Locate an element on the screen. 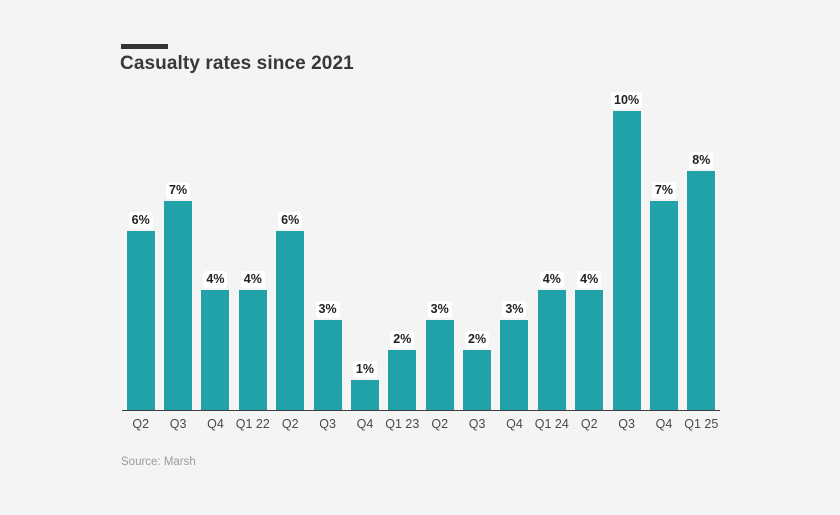  bar-value-label: 1% is located at coordinates (364, 370).